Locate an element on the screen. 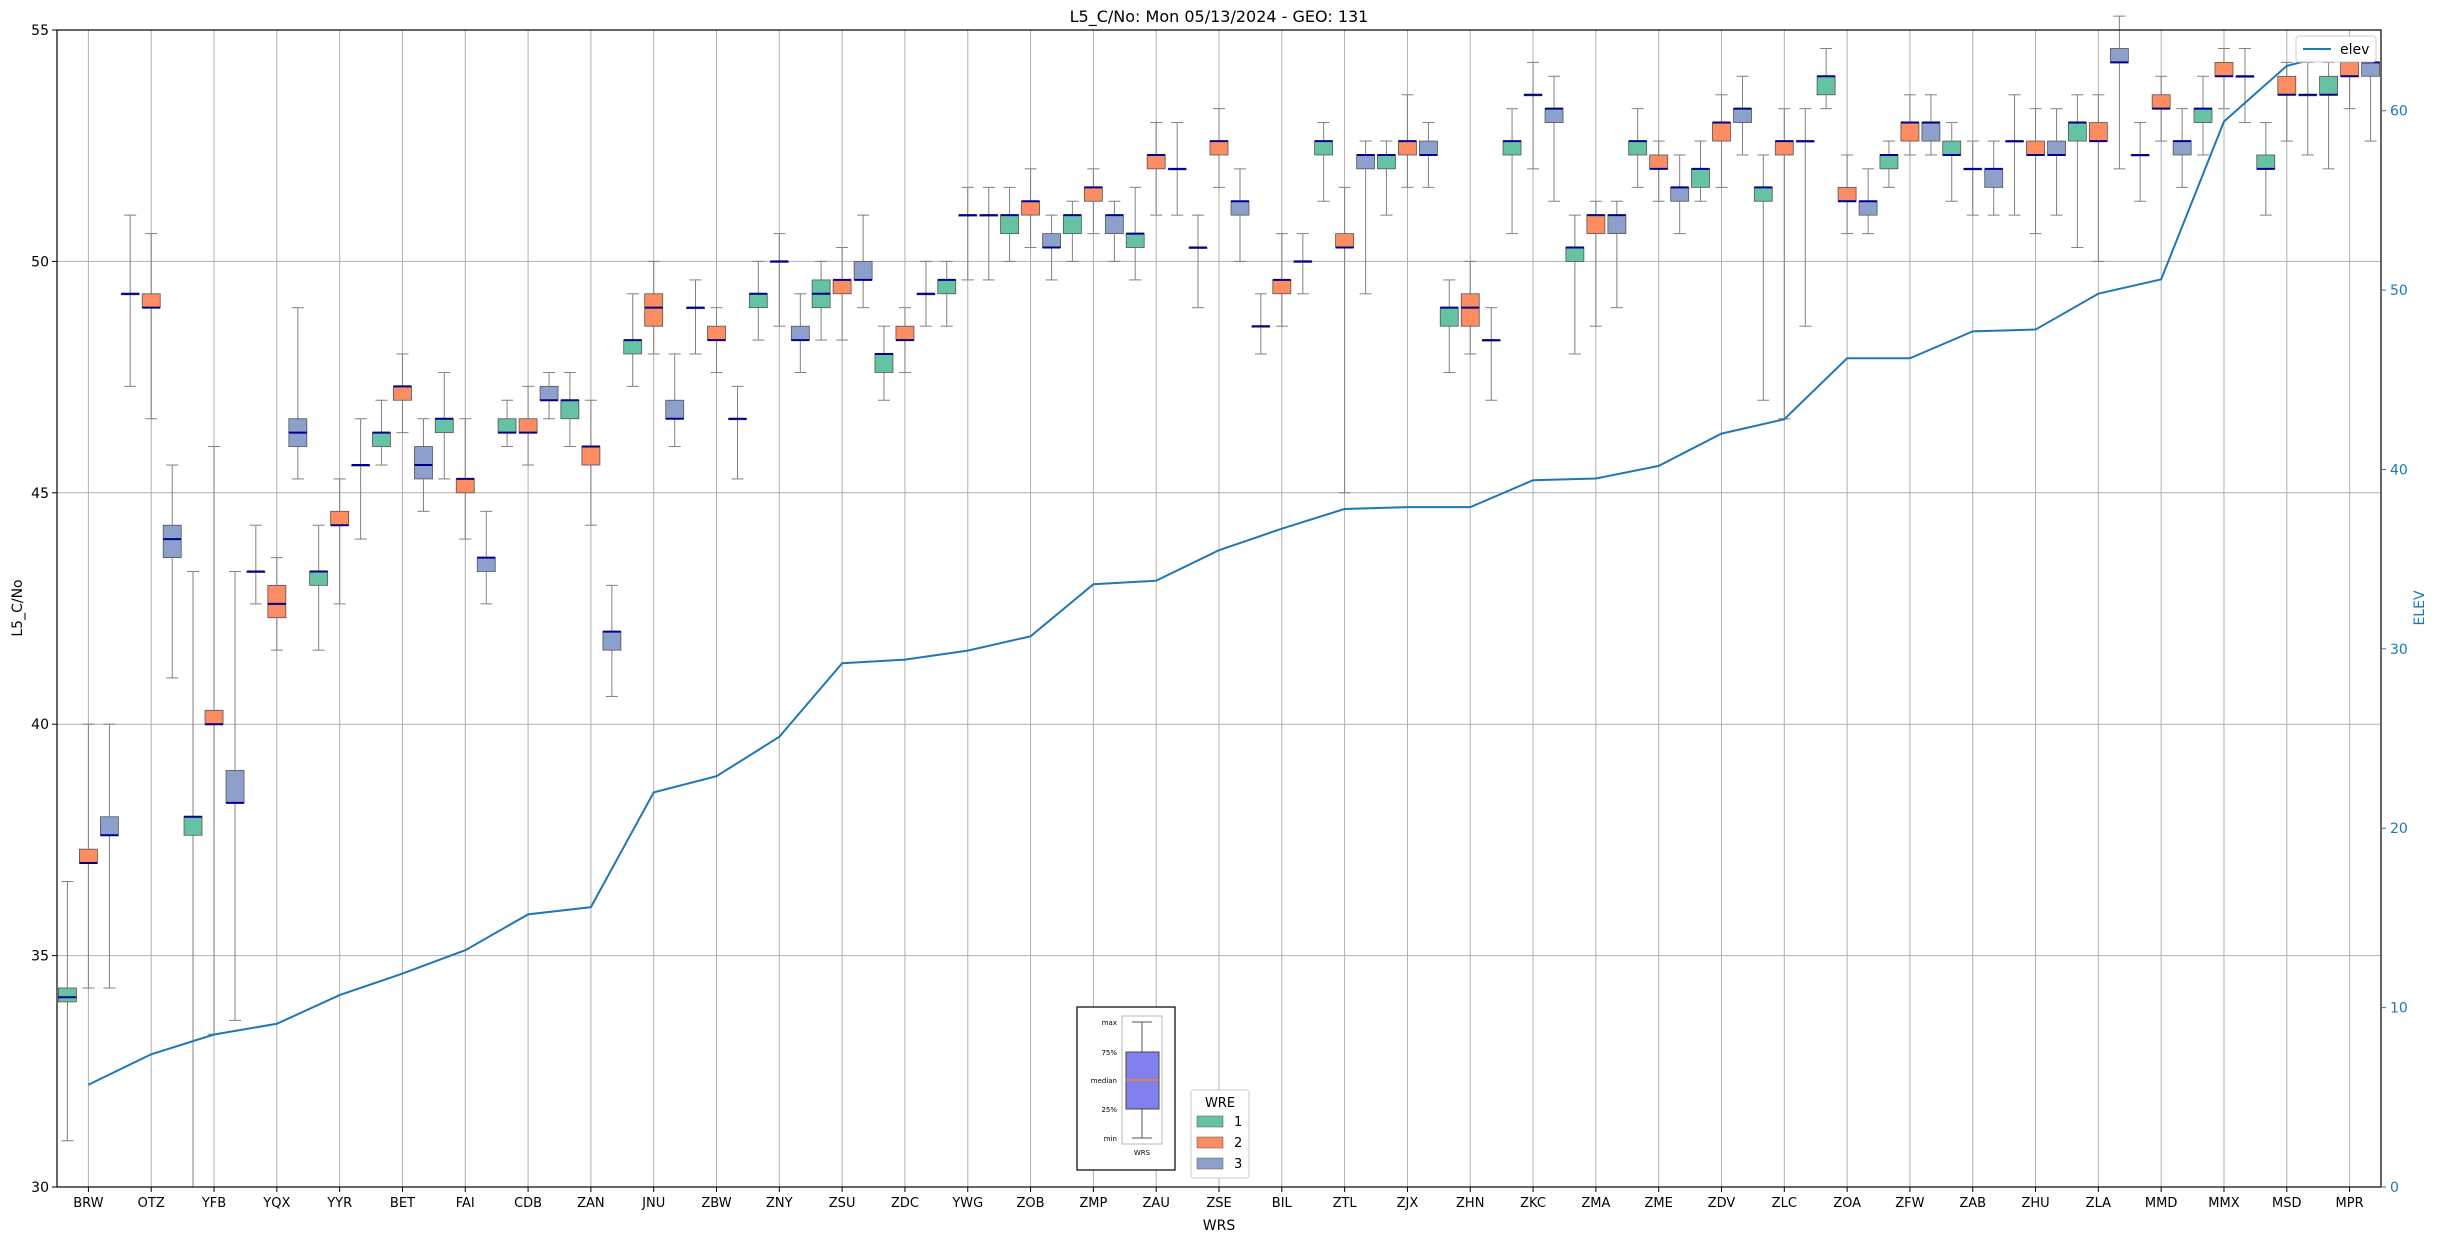 The height and width of the screenshot is (1238, 2439). box-key-inset: max 75% median 25% min WRS is located at coordinates (1126, 1088).